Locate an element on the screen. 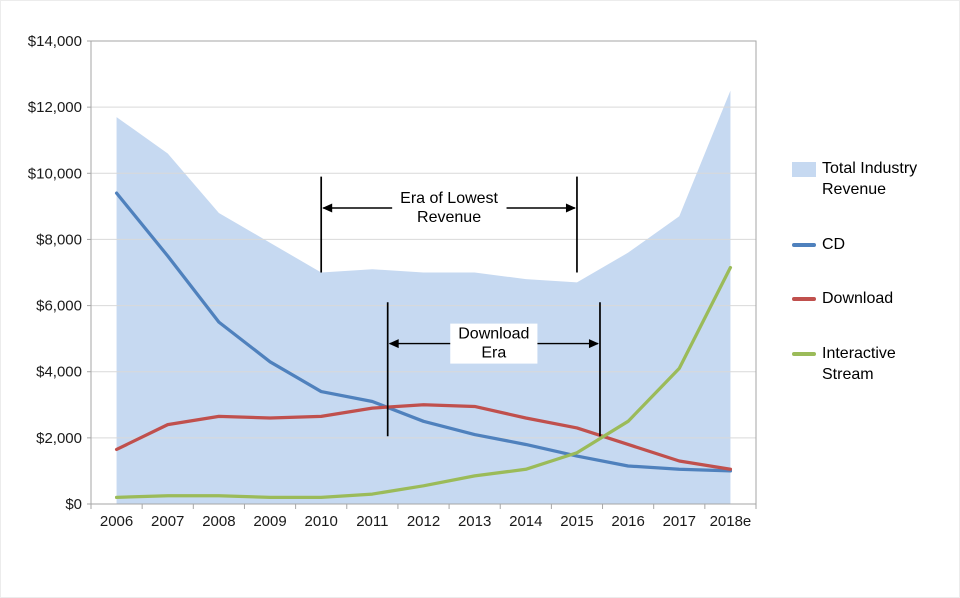 Image resolution: width=960 pixels, height=598 pixels. annotation-label-era-of-lowest-revenue: Era of Lowest Revenue is located at coordinates (449, 208).